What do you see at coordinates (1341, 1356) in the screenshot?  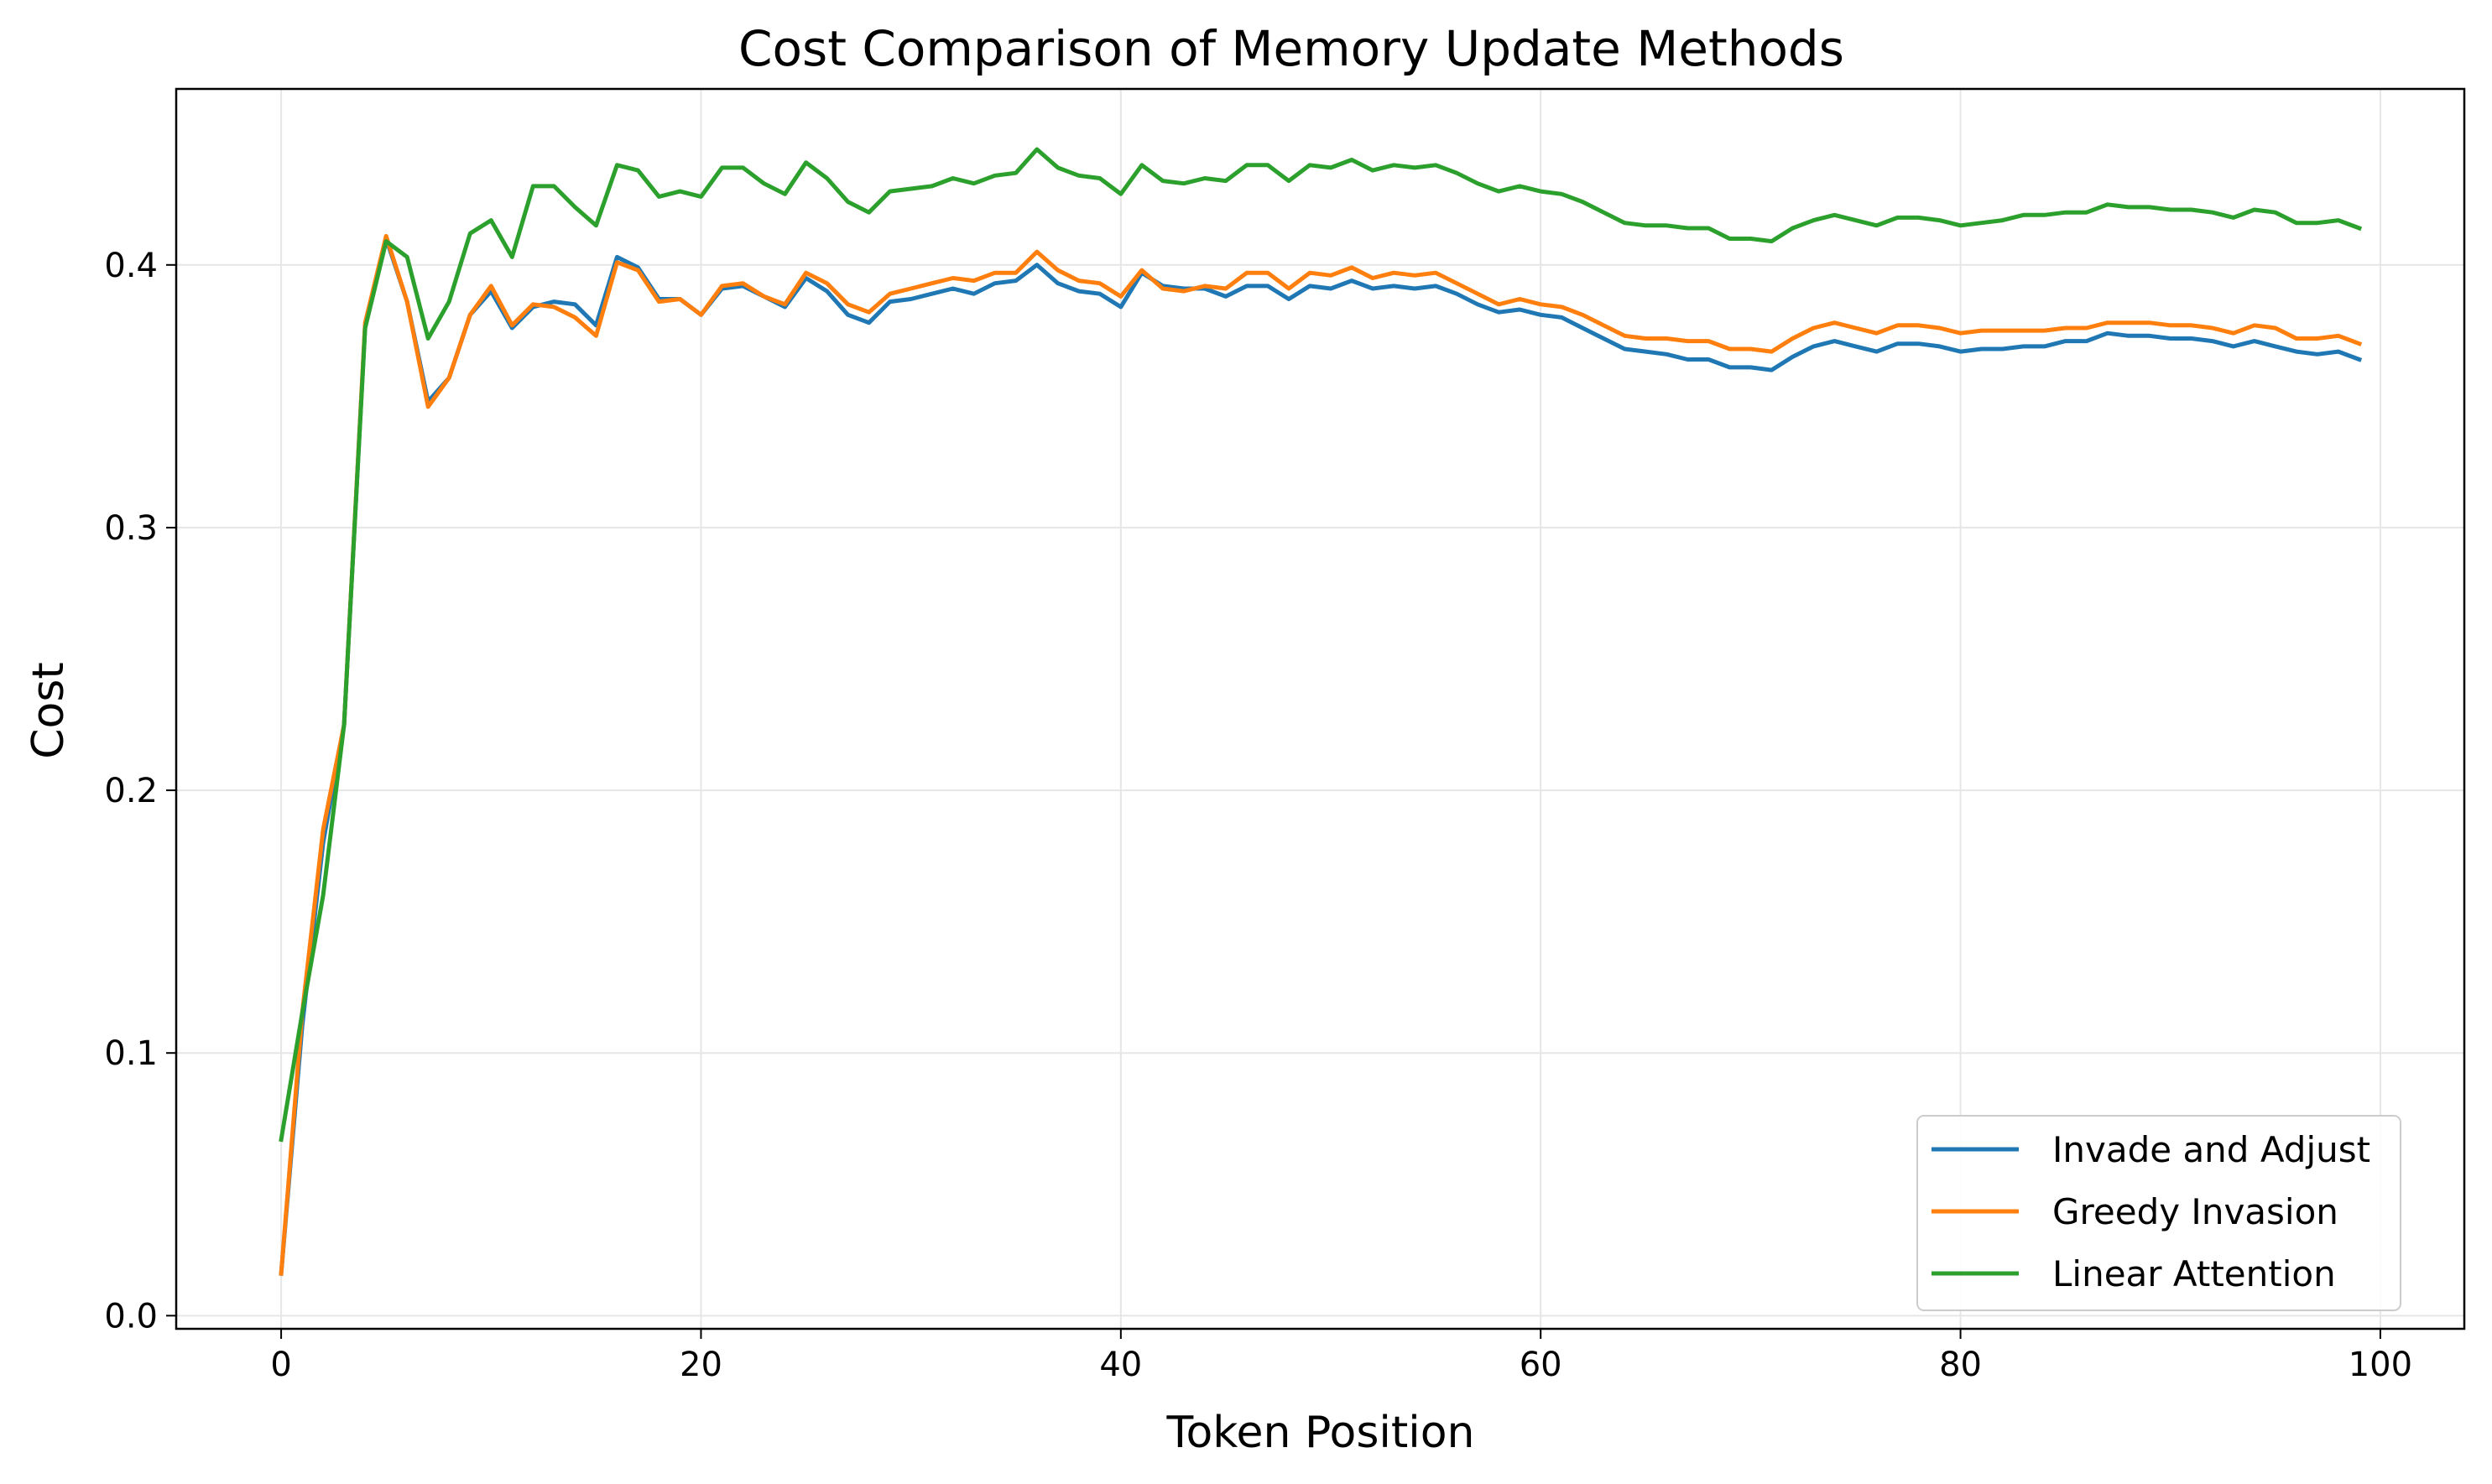 I see `x-axis: 0 20 40 60 80 100` at bounding box center [1341, 1356].